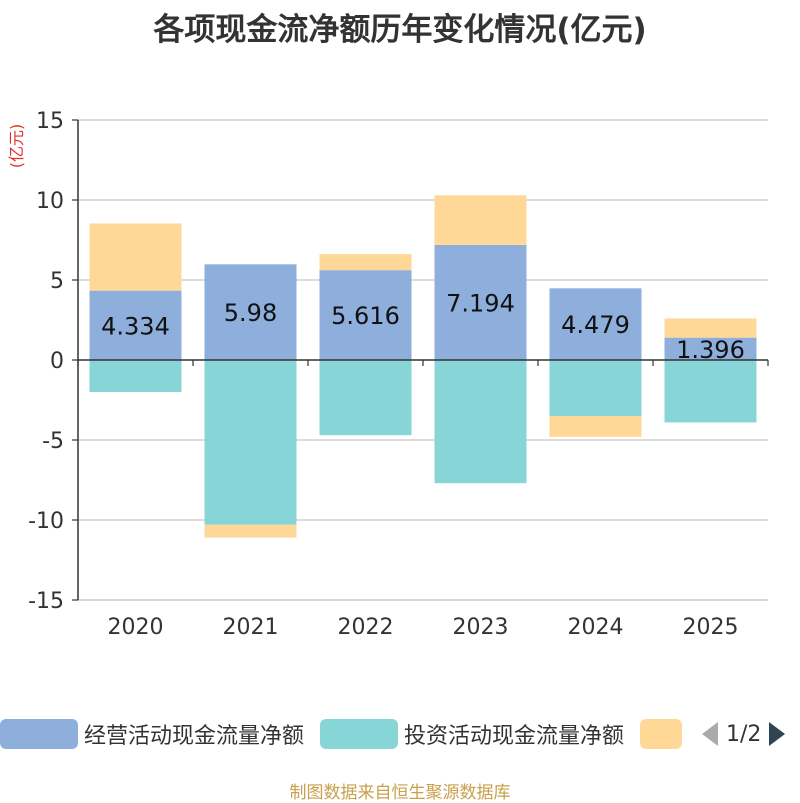 This screenshot has height=803, width=800. I want to click on legend-swatch-investing, so click(359, 734).